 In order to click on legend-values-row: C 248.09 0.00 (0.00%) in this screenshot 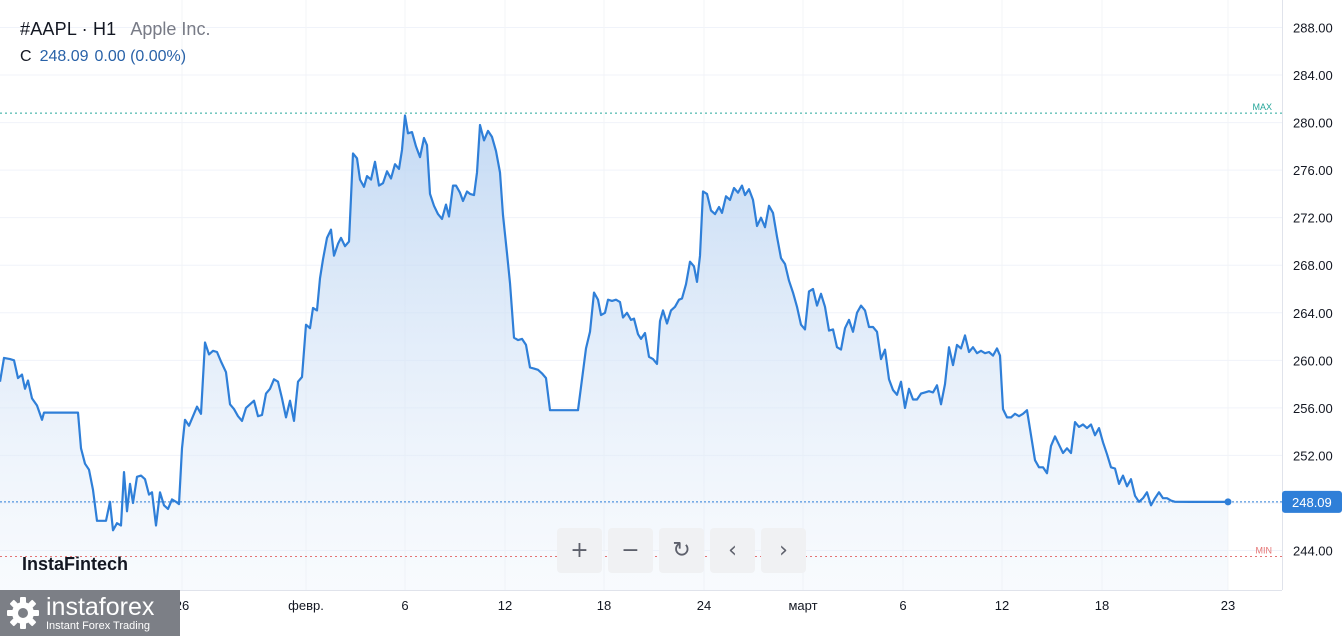, I will do `click(115, 57)`.